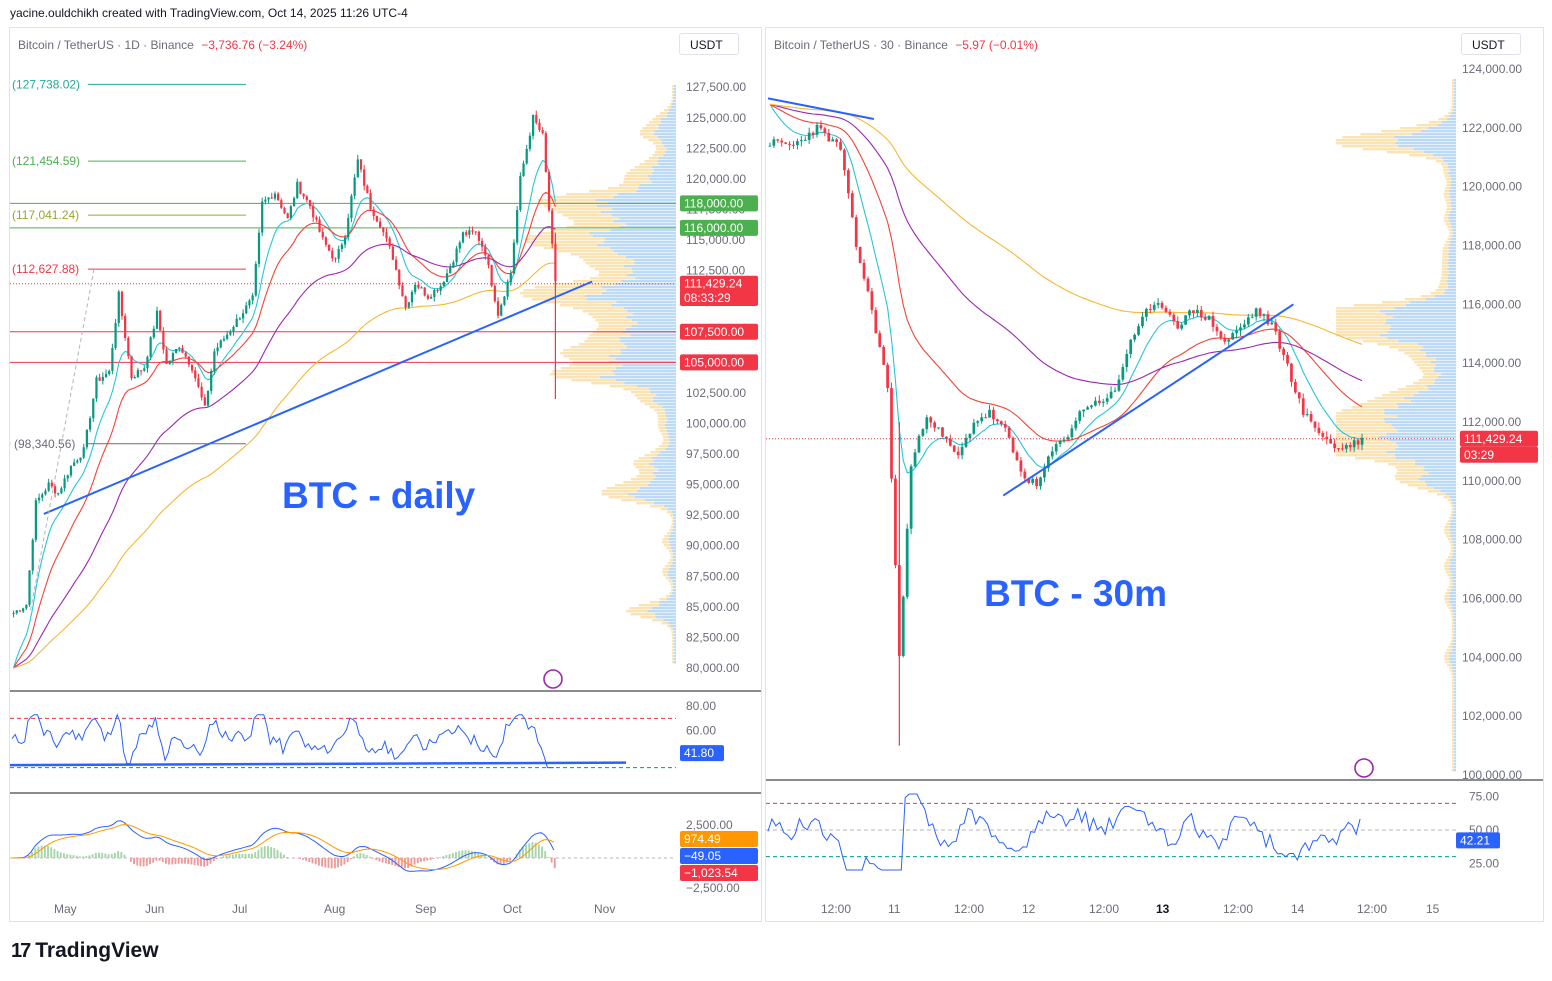 The image size is (1552, 981). I want to click on ema-line, so click(284, 465).